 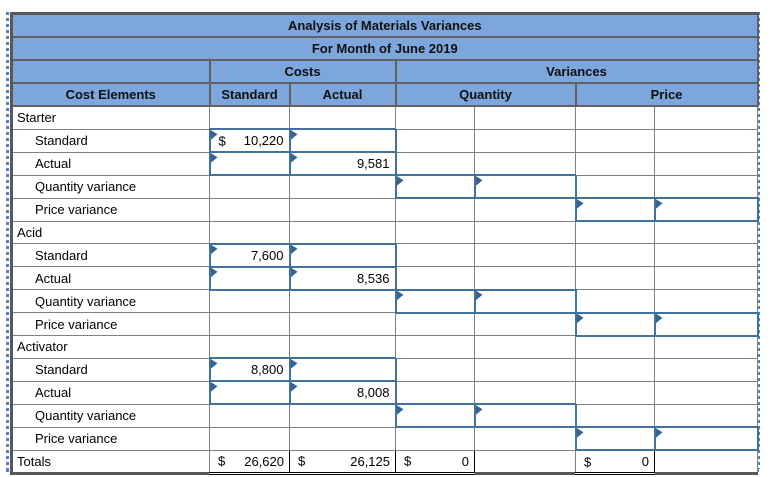 I want to click on acid-price-variance-amount-input, so click(x=615, y=324).